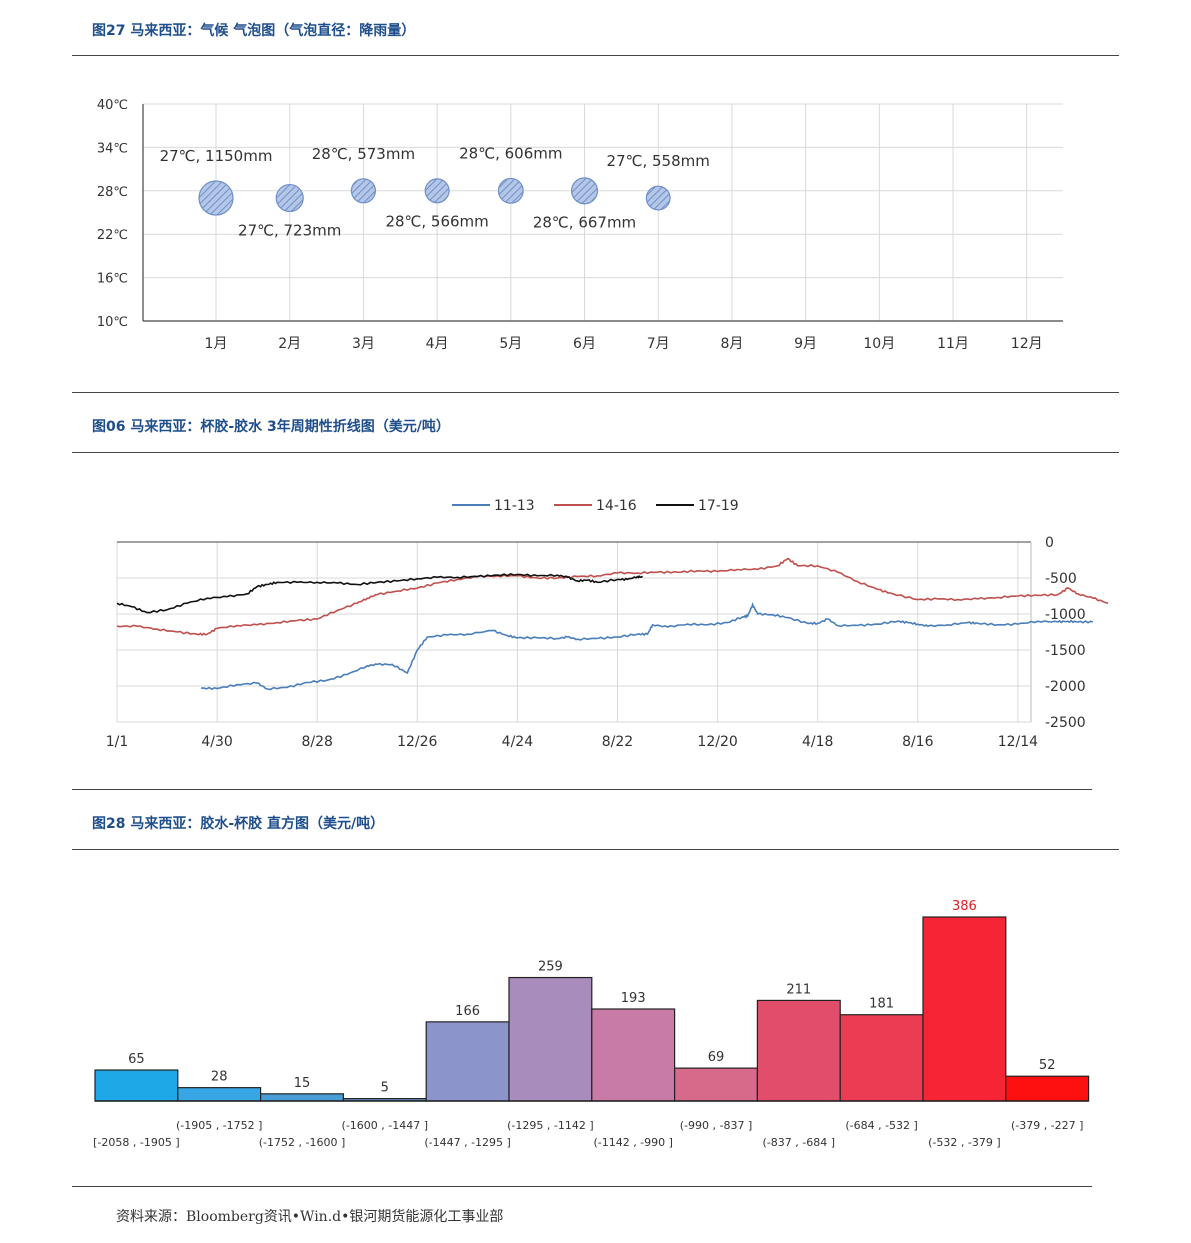  Describe the element at coordinates (216, 742) in the screenshot. I see `x-tick-label: 4/30` at that location.